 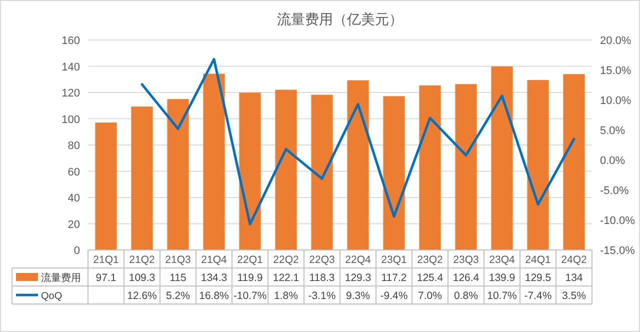 I want to click on y2-tick-label: 20.0%, so click(x=616, y=41).